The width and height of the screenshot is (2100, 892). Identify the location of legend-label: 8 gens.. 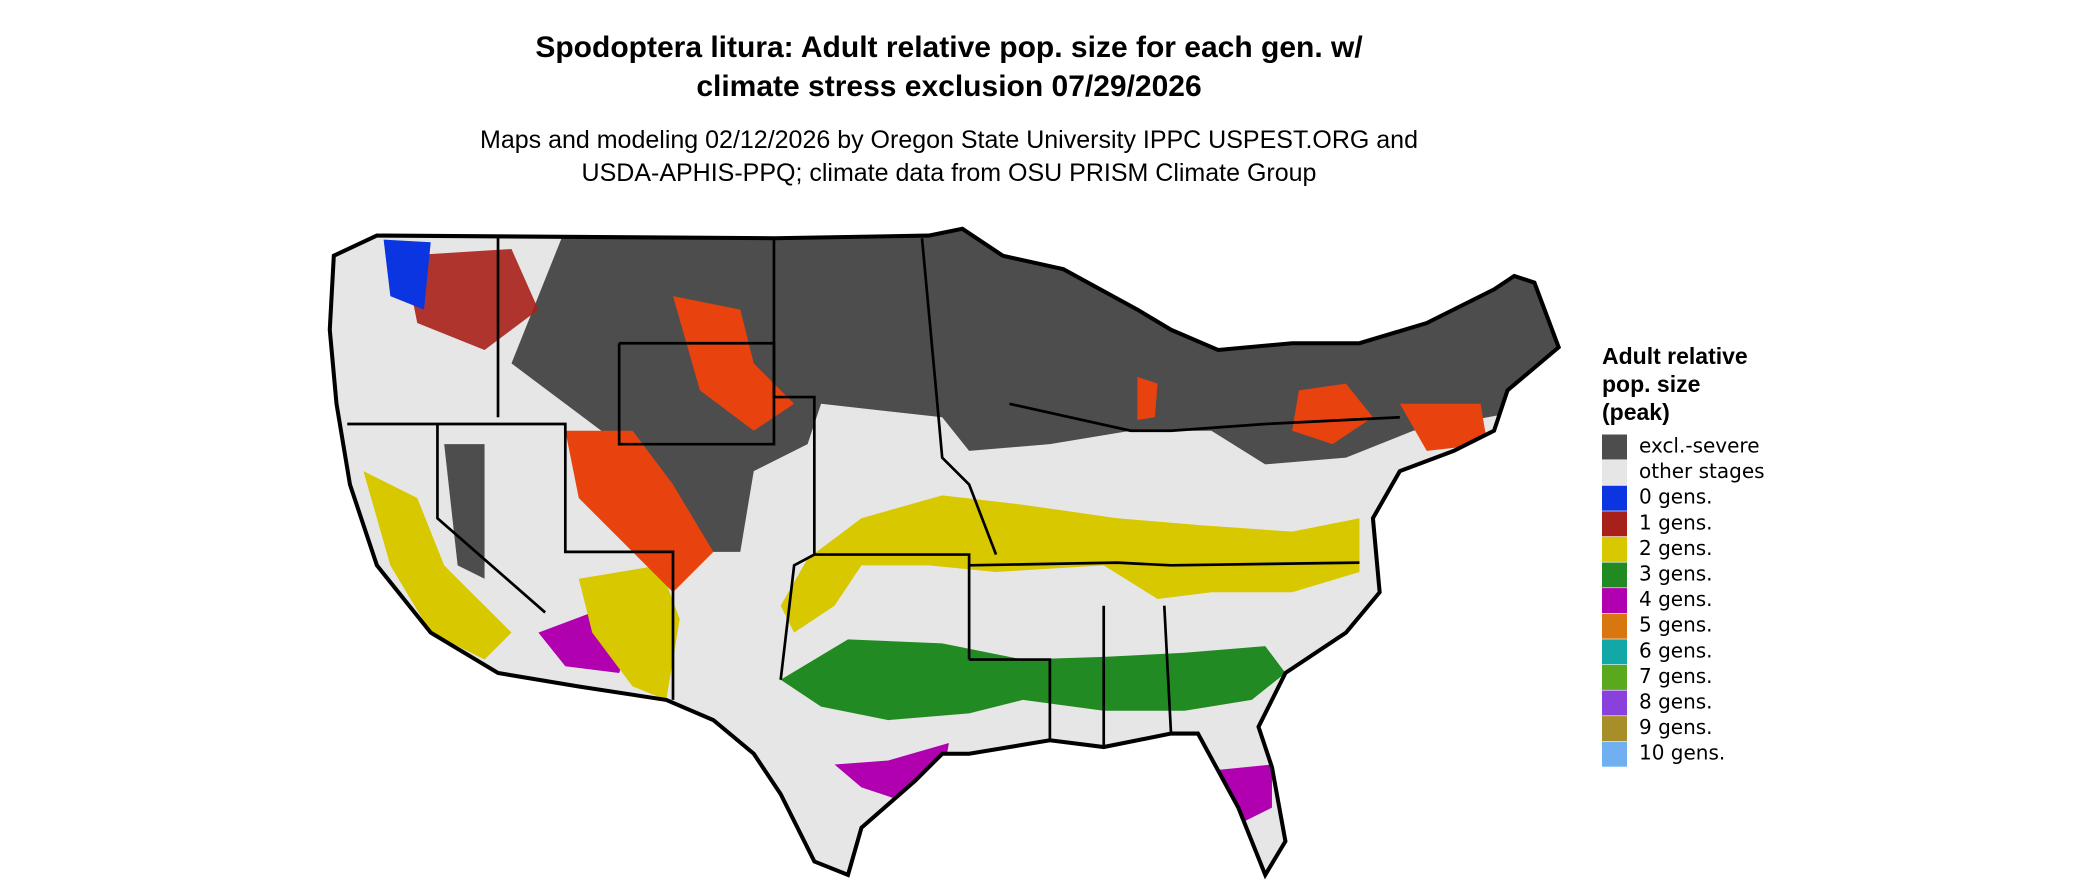
(1676, 702).